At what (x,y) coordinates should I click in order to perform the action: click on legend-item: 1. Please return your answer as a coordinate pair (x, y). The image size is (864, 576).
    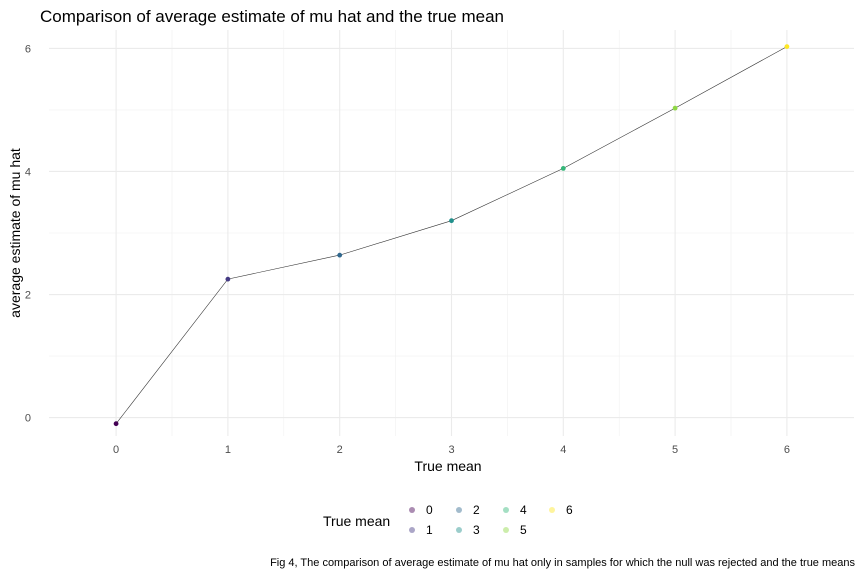
    Looking at the image, I should click on (421, 530).